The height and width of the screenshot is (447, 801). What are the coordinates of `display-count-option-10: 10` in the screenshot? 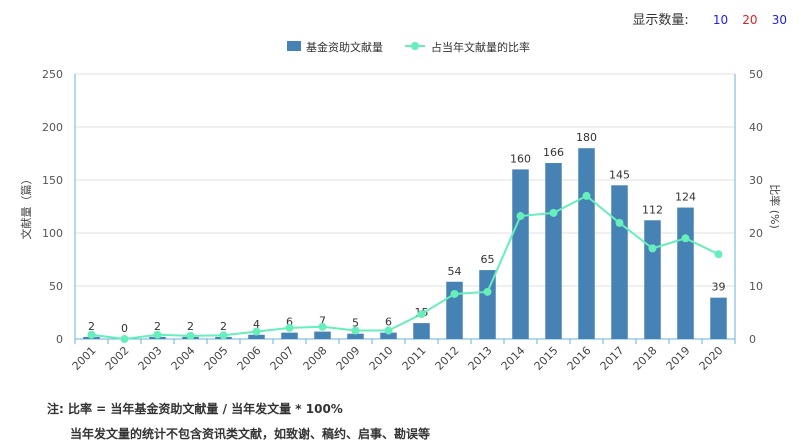 It's located at (720, 20).